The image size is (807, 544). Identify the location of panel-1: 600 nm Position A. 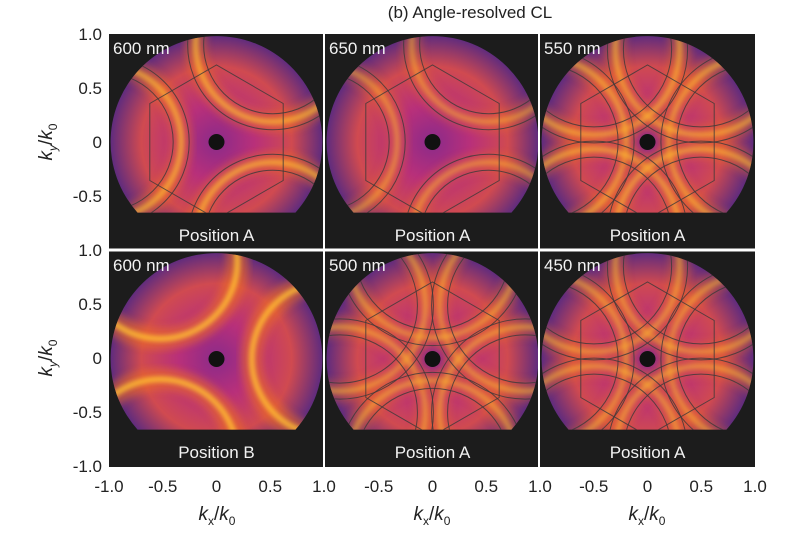
(216, 142).